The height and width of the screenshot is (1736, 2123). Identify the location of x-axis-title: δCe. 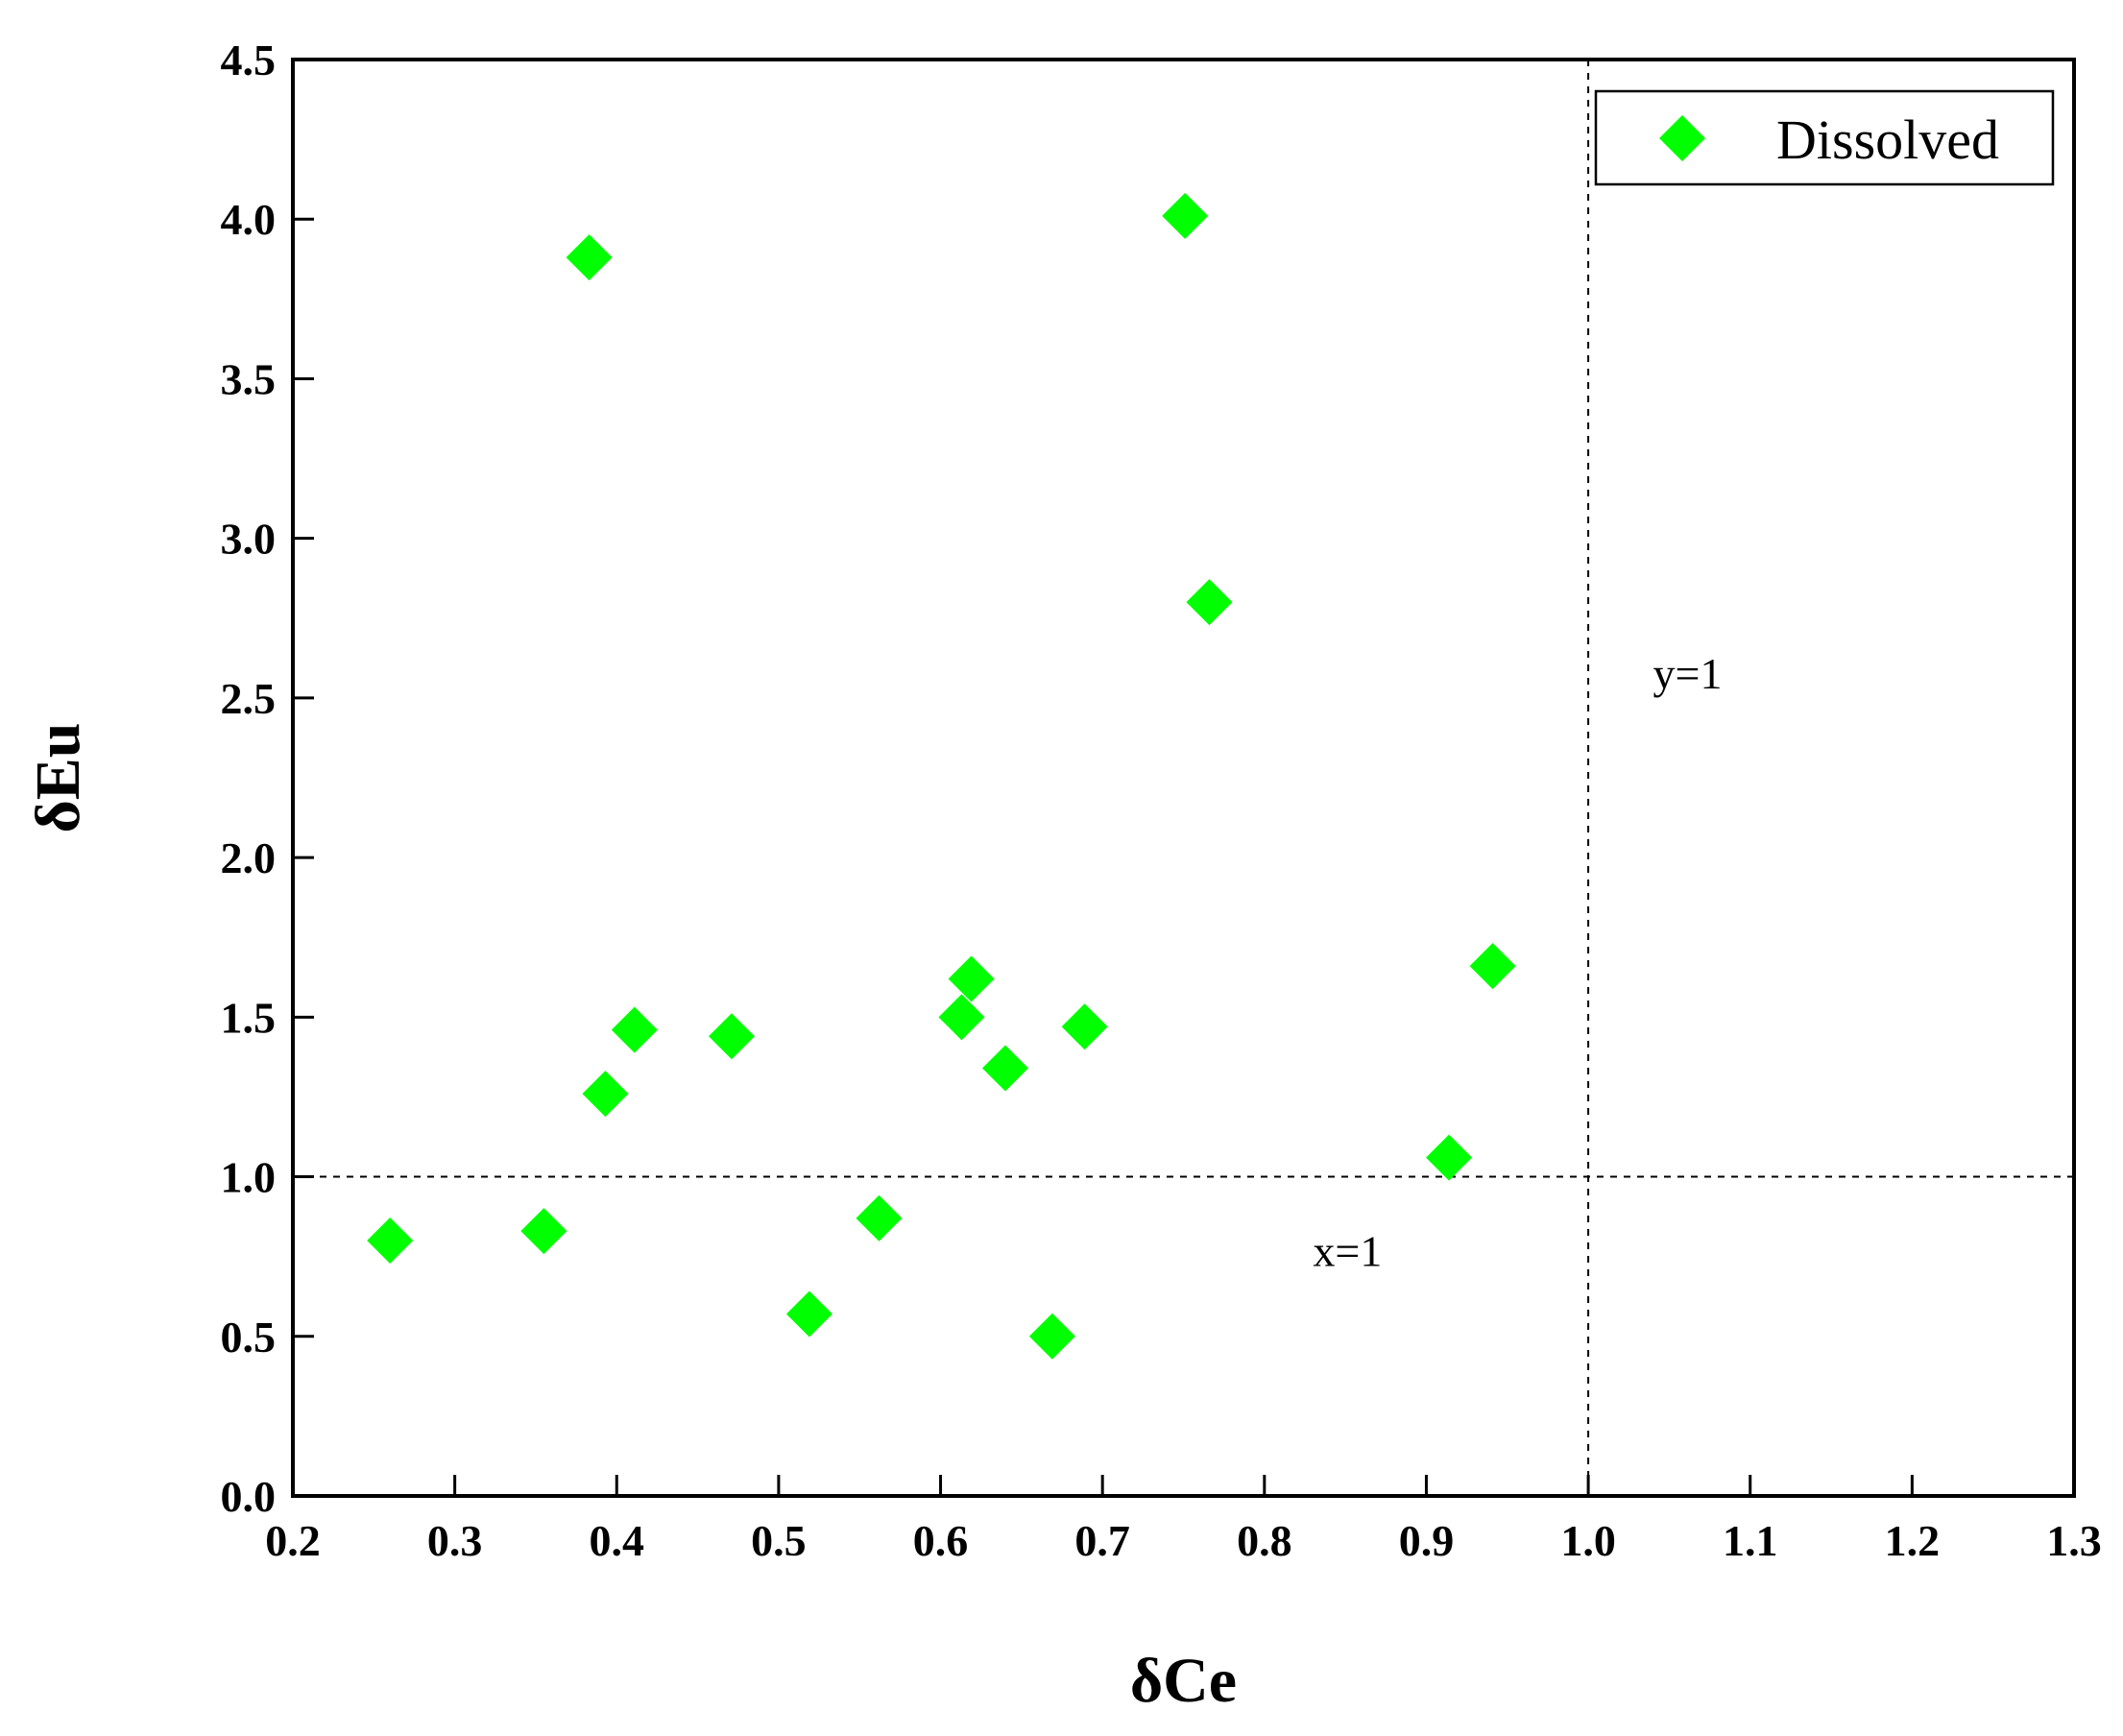
(1183, 1681).